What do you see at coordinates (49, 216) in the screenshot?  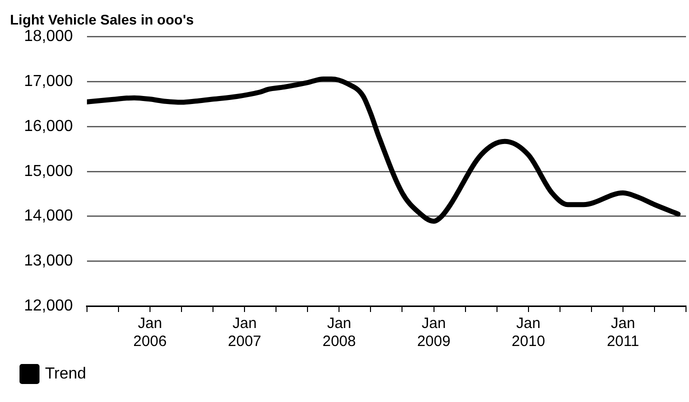 I see `y-tick-label: 14,000` at bounding box center [49, 216].